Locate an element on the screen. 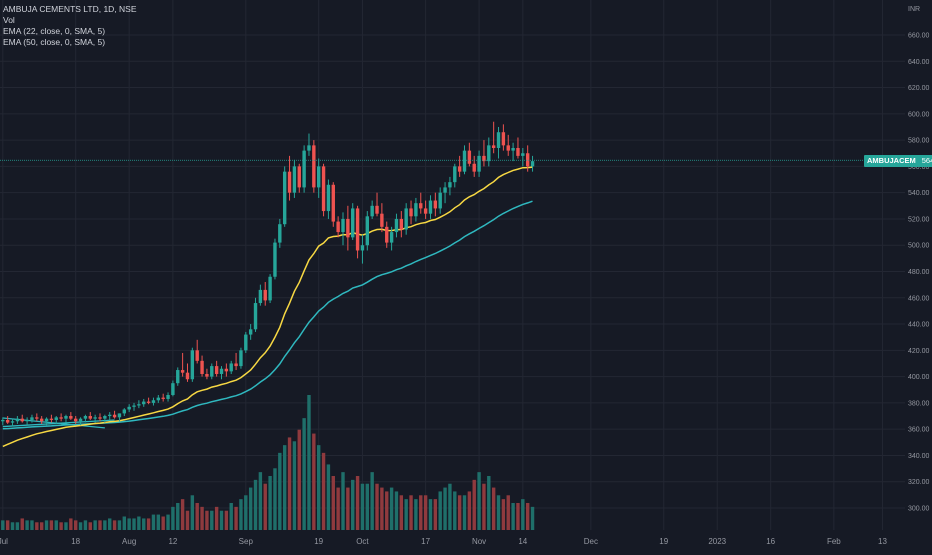 The width and height of the screenshot is (932, 555). y-tick-label: 580.00 is located at coordinates (919, 141).